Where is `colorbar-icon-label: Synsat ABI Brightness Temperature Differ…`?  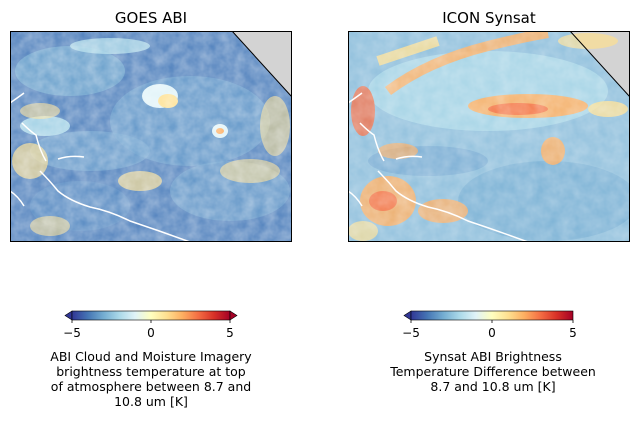 colorbar-icon-label: Synsat ABI Brightness Temperature Differ… is located at coordinates (493, 371).